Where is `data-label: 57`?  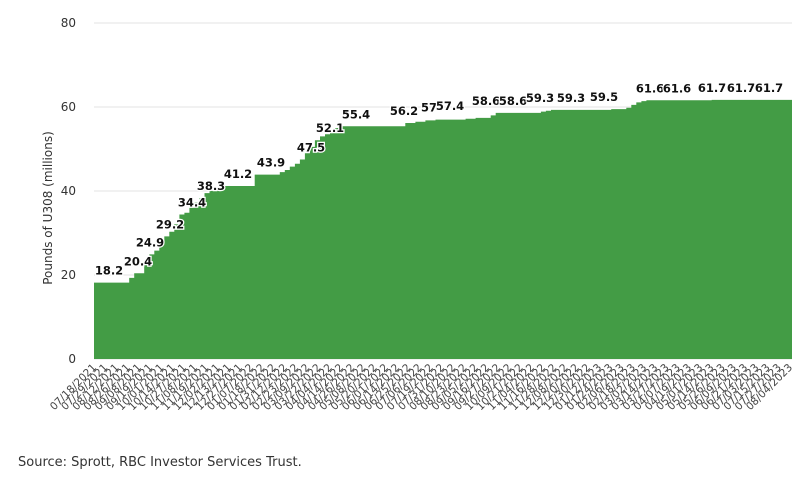
data-label: 57 is located at coordinates (429, 108).